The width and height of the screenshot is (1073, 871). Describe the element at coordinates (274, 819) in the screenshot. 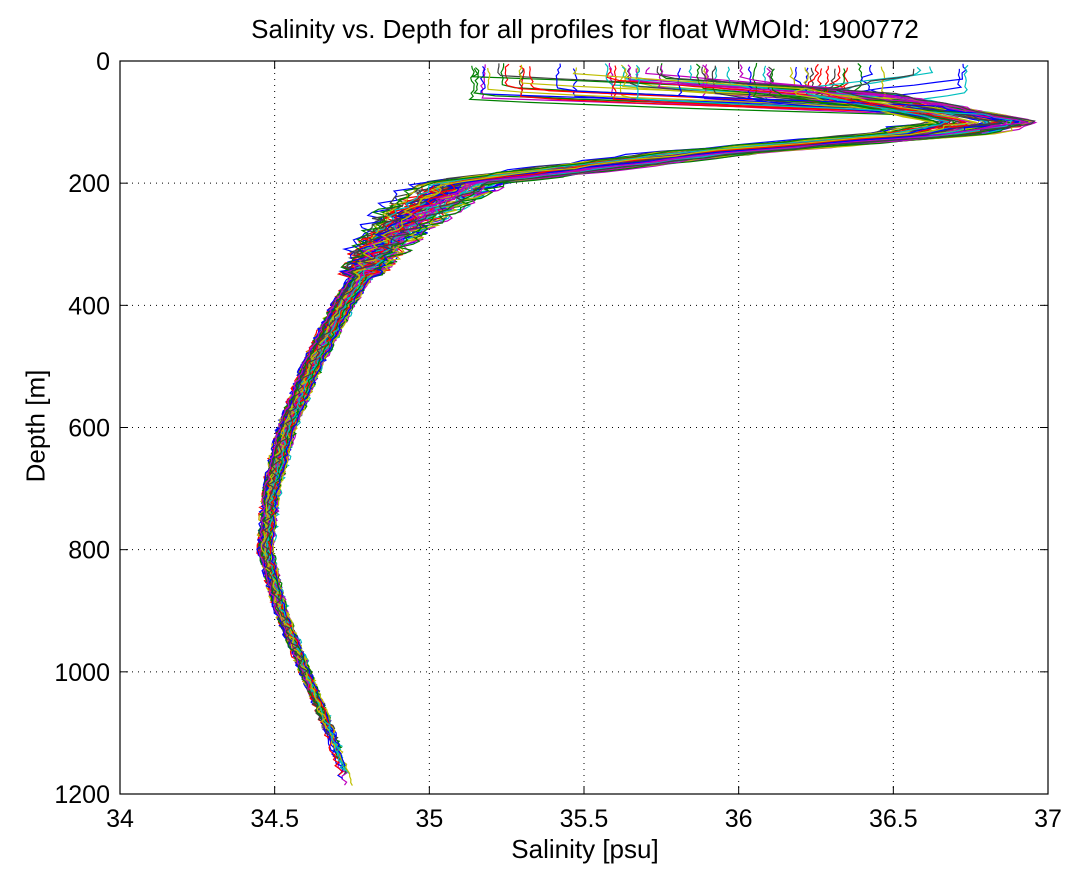

I see `x-tick-label: 34.5` at that location.